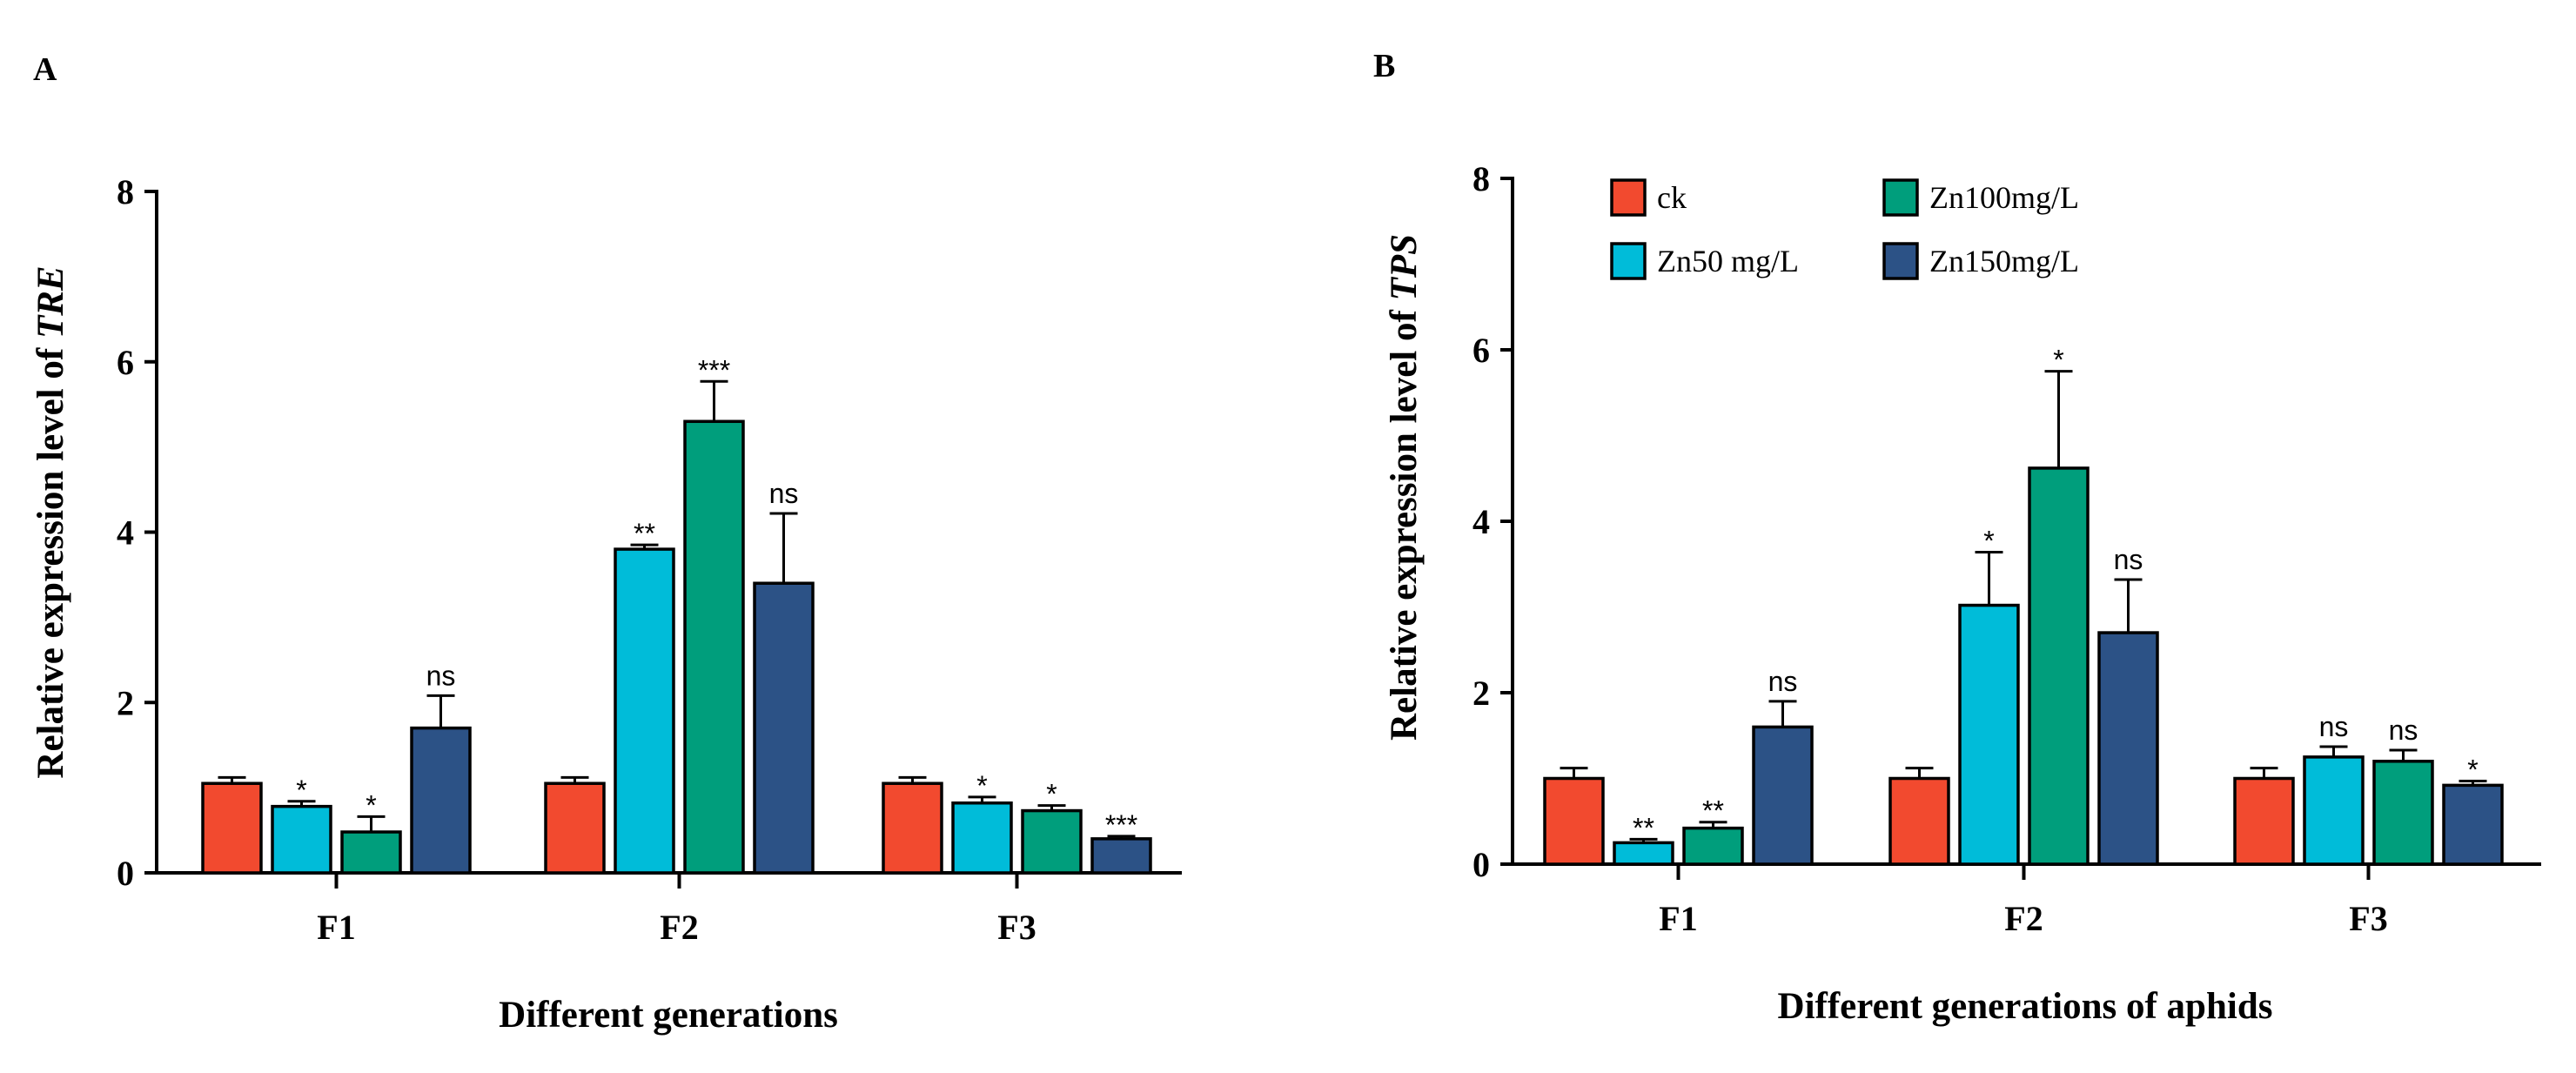  Describe the element at coordinates (1404, 520) in the screenshot. I see `panel-b-y-axis-label-prefix: Relative expression level of` at that location.